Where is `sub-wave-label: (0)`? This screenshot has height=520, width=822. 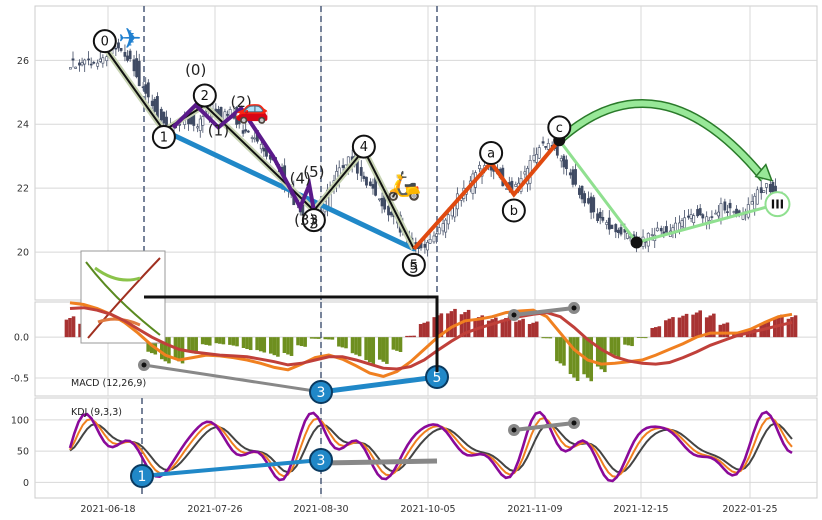 sub-wave-label: (0) is located at coordinates (195, 70).